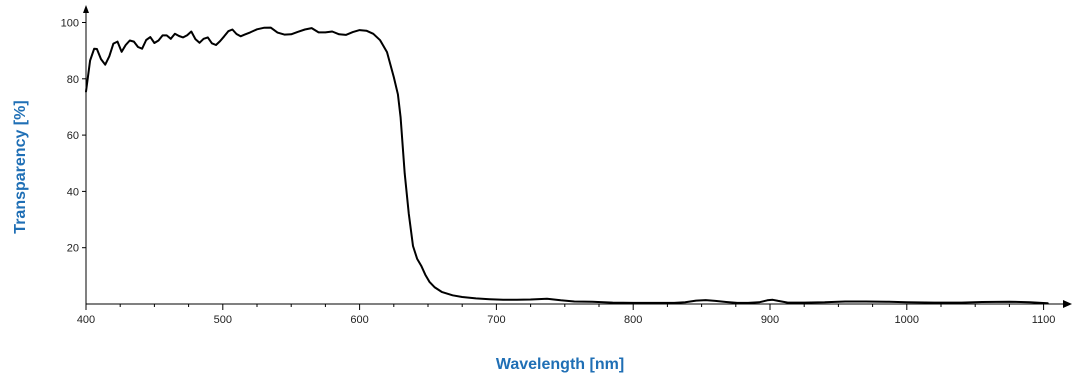 This screenshot has width=1072, height=380. I want to click on x-tick-label: 1000, so click(907, 320).